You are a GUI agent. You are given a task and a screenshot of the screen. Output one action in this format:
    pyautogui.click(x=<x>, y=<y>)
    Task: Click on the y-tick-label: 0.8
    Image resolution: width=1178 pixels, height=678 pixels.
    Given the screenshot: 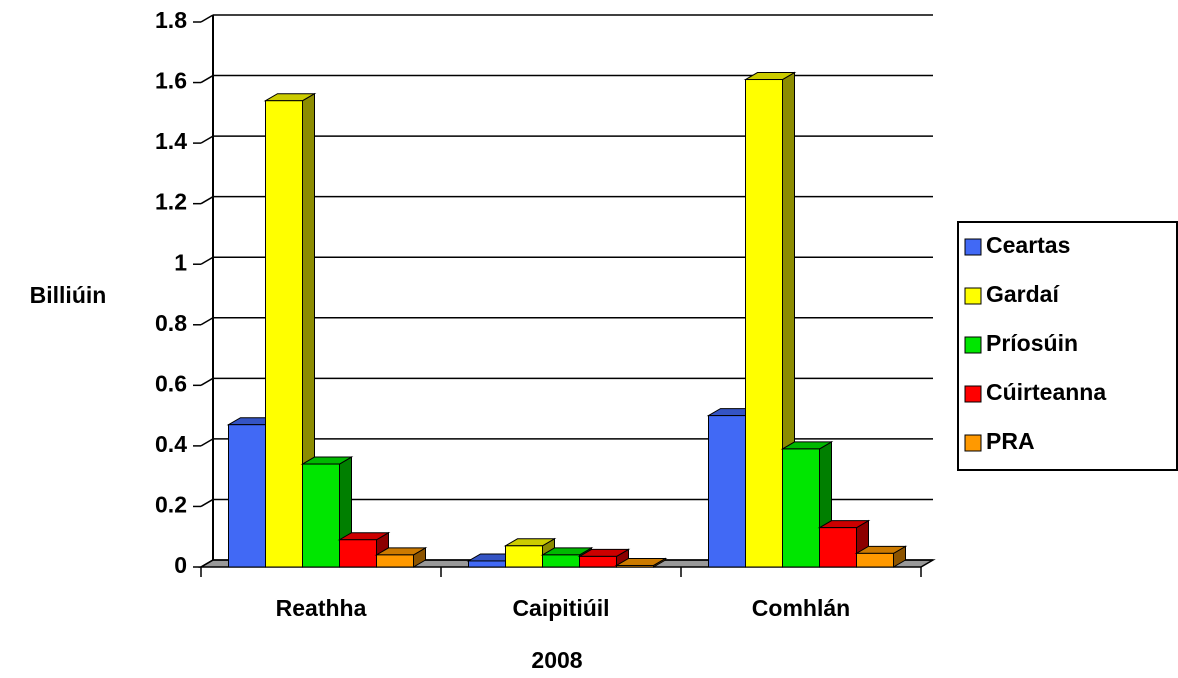 What is the action you would take?
    pyautogui.click(x=171, y=323)
    